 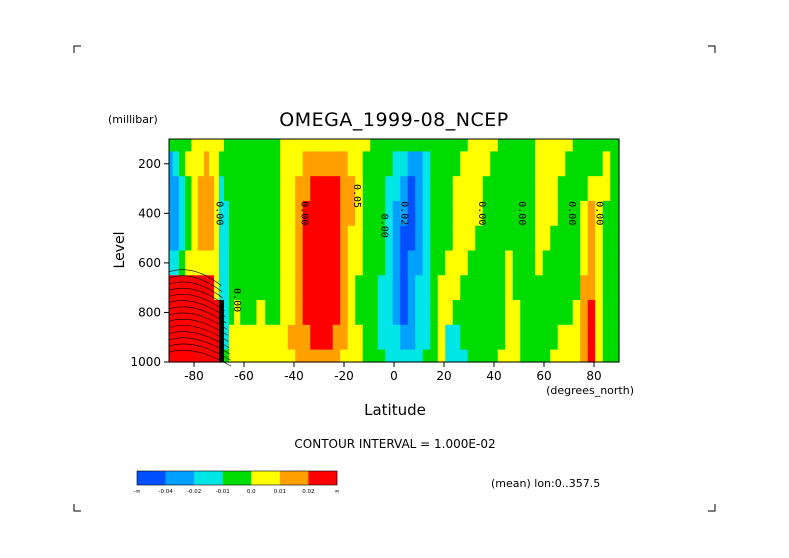 What do you see at coordinates (481, 213) in the screenshot?
I see `contour-label: 0.00` at bounding box center [481, 213].